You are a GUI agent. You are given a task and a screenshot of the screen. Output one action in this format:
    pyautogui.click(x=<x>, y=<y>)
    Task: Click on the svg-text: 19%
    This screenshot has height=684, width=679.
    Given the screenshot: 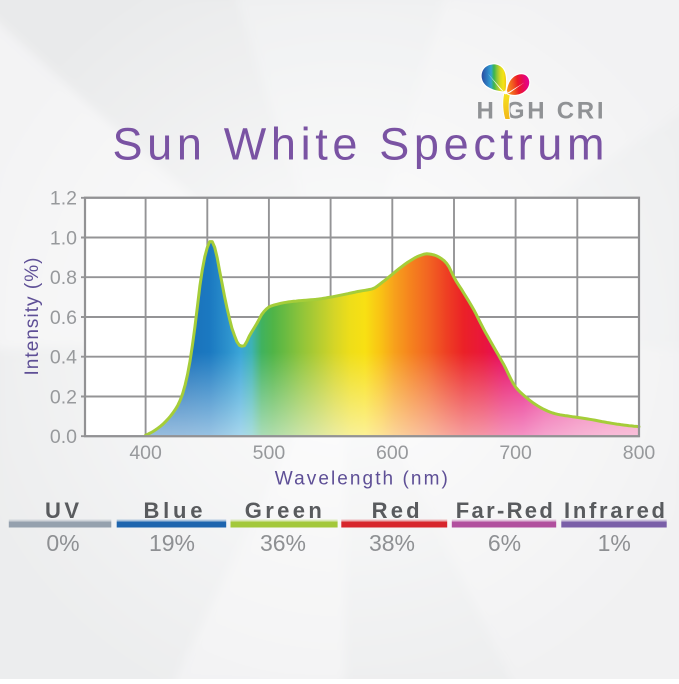 What is the action you would take?
    pyautogui.click(x=172, y=543)
    